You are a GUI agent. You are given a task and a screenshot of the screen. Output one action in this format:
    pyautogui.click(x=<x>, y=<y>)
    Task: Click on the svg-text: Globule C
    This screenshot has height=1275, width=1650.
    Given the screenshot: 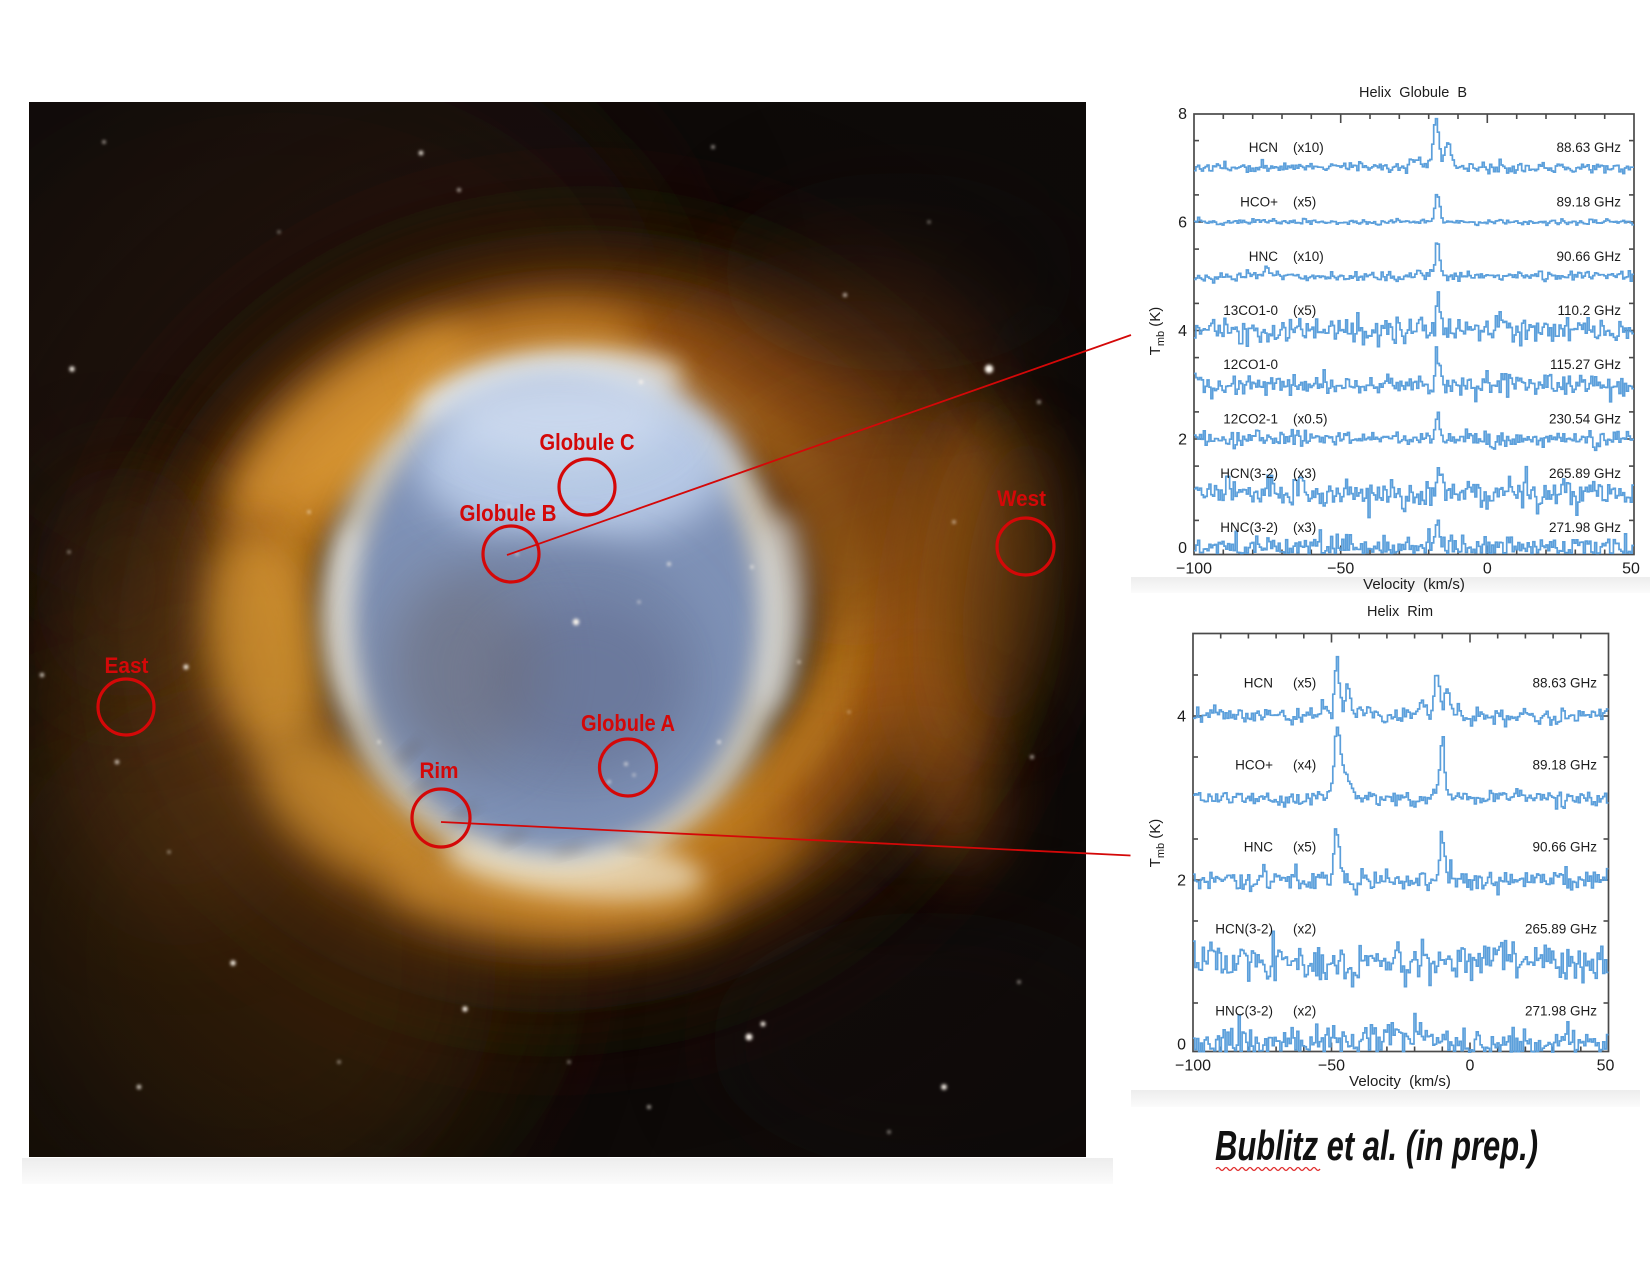 What is the action you would take?
    pyautogui.click(x=587, y=442)
    